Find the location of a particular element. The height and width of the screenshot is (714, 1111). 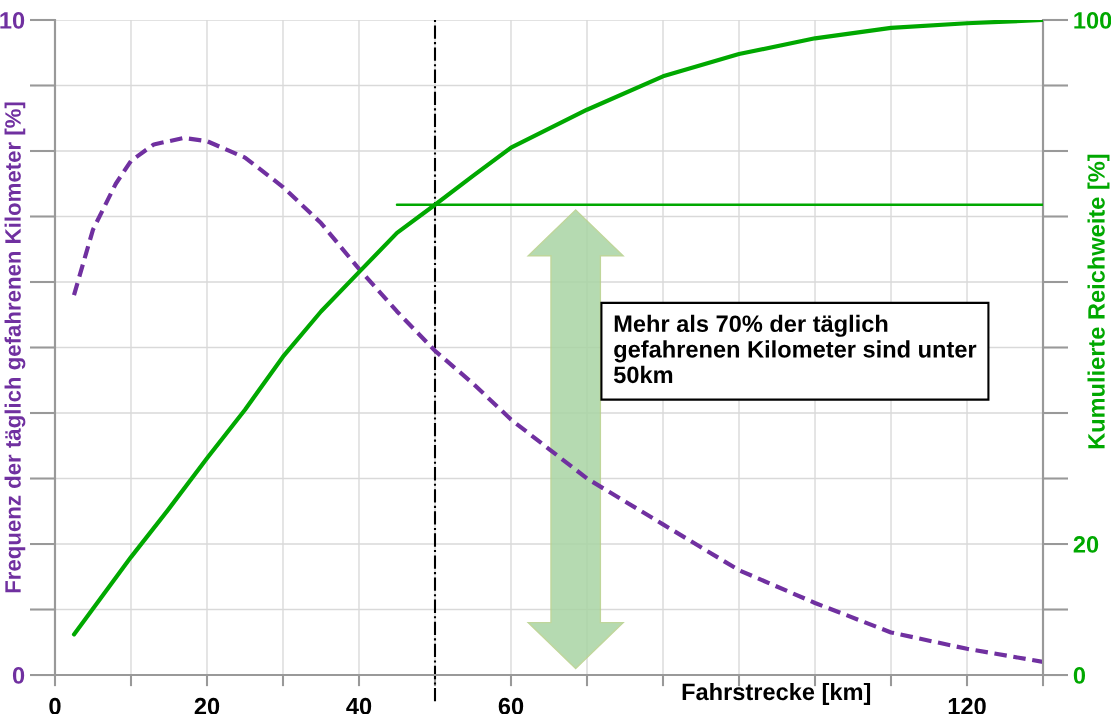

x-tick-label: 40 is located at coordinates (359, 705).